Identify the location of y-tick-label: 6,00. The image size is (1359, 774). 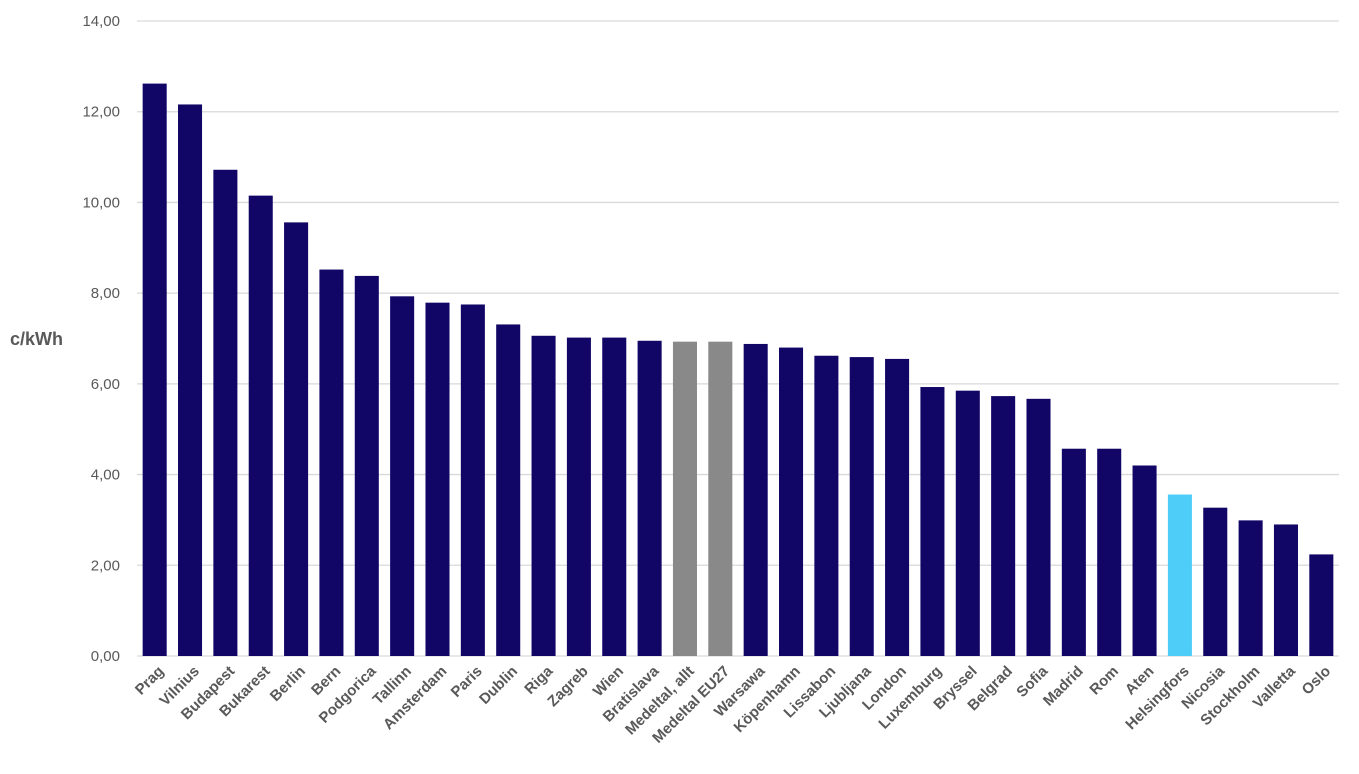
(105, 384).